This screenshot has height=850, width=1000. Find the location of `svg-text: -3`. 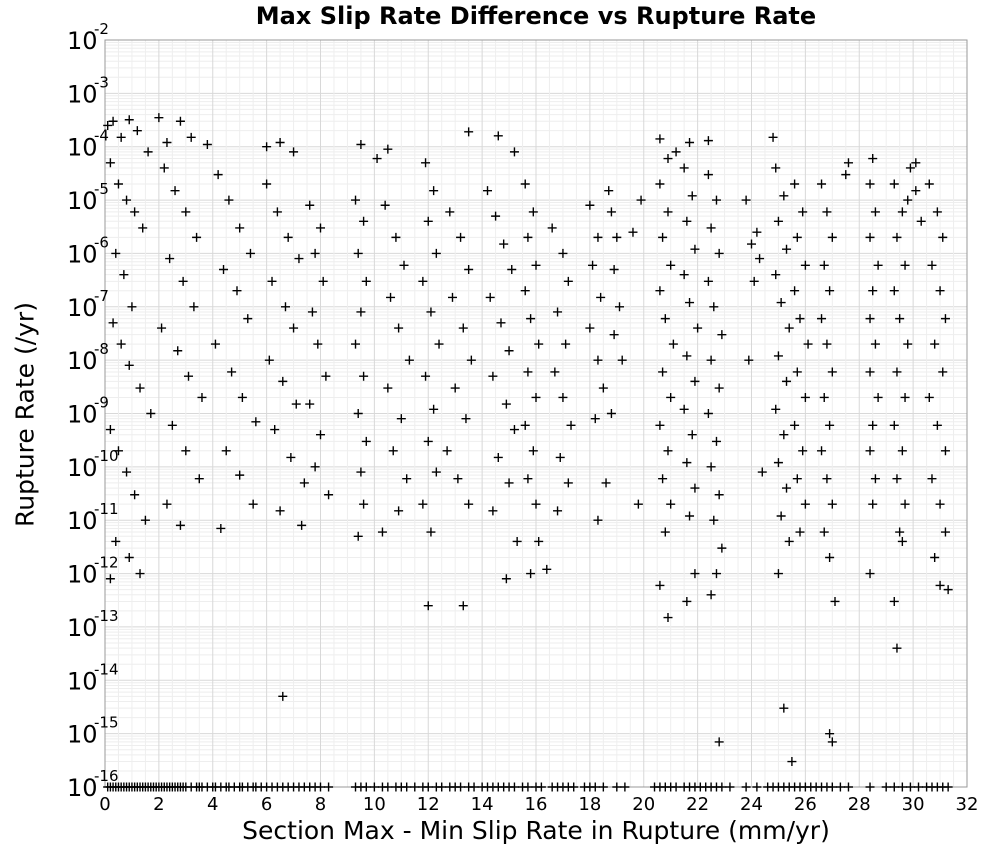

svg-text: -3 is located at coordinates (101, 82).